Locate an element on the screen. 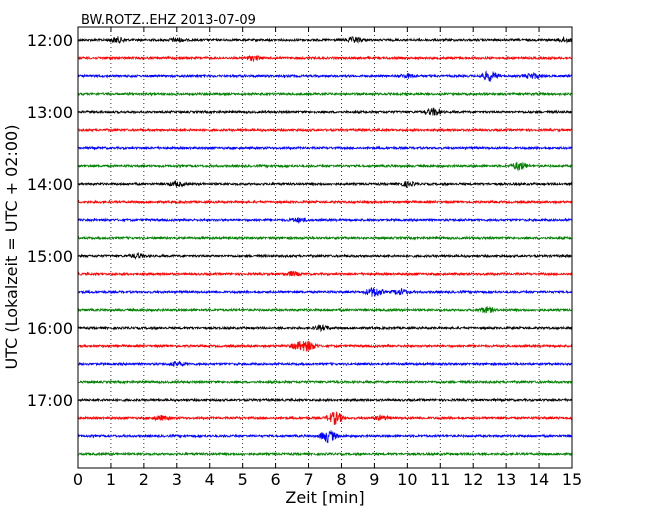 The image size is (650, 520). y-tick-label: 16:00 is located at coordinates (50, 328).